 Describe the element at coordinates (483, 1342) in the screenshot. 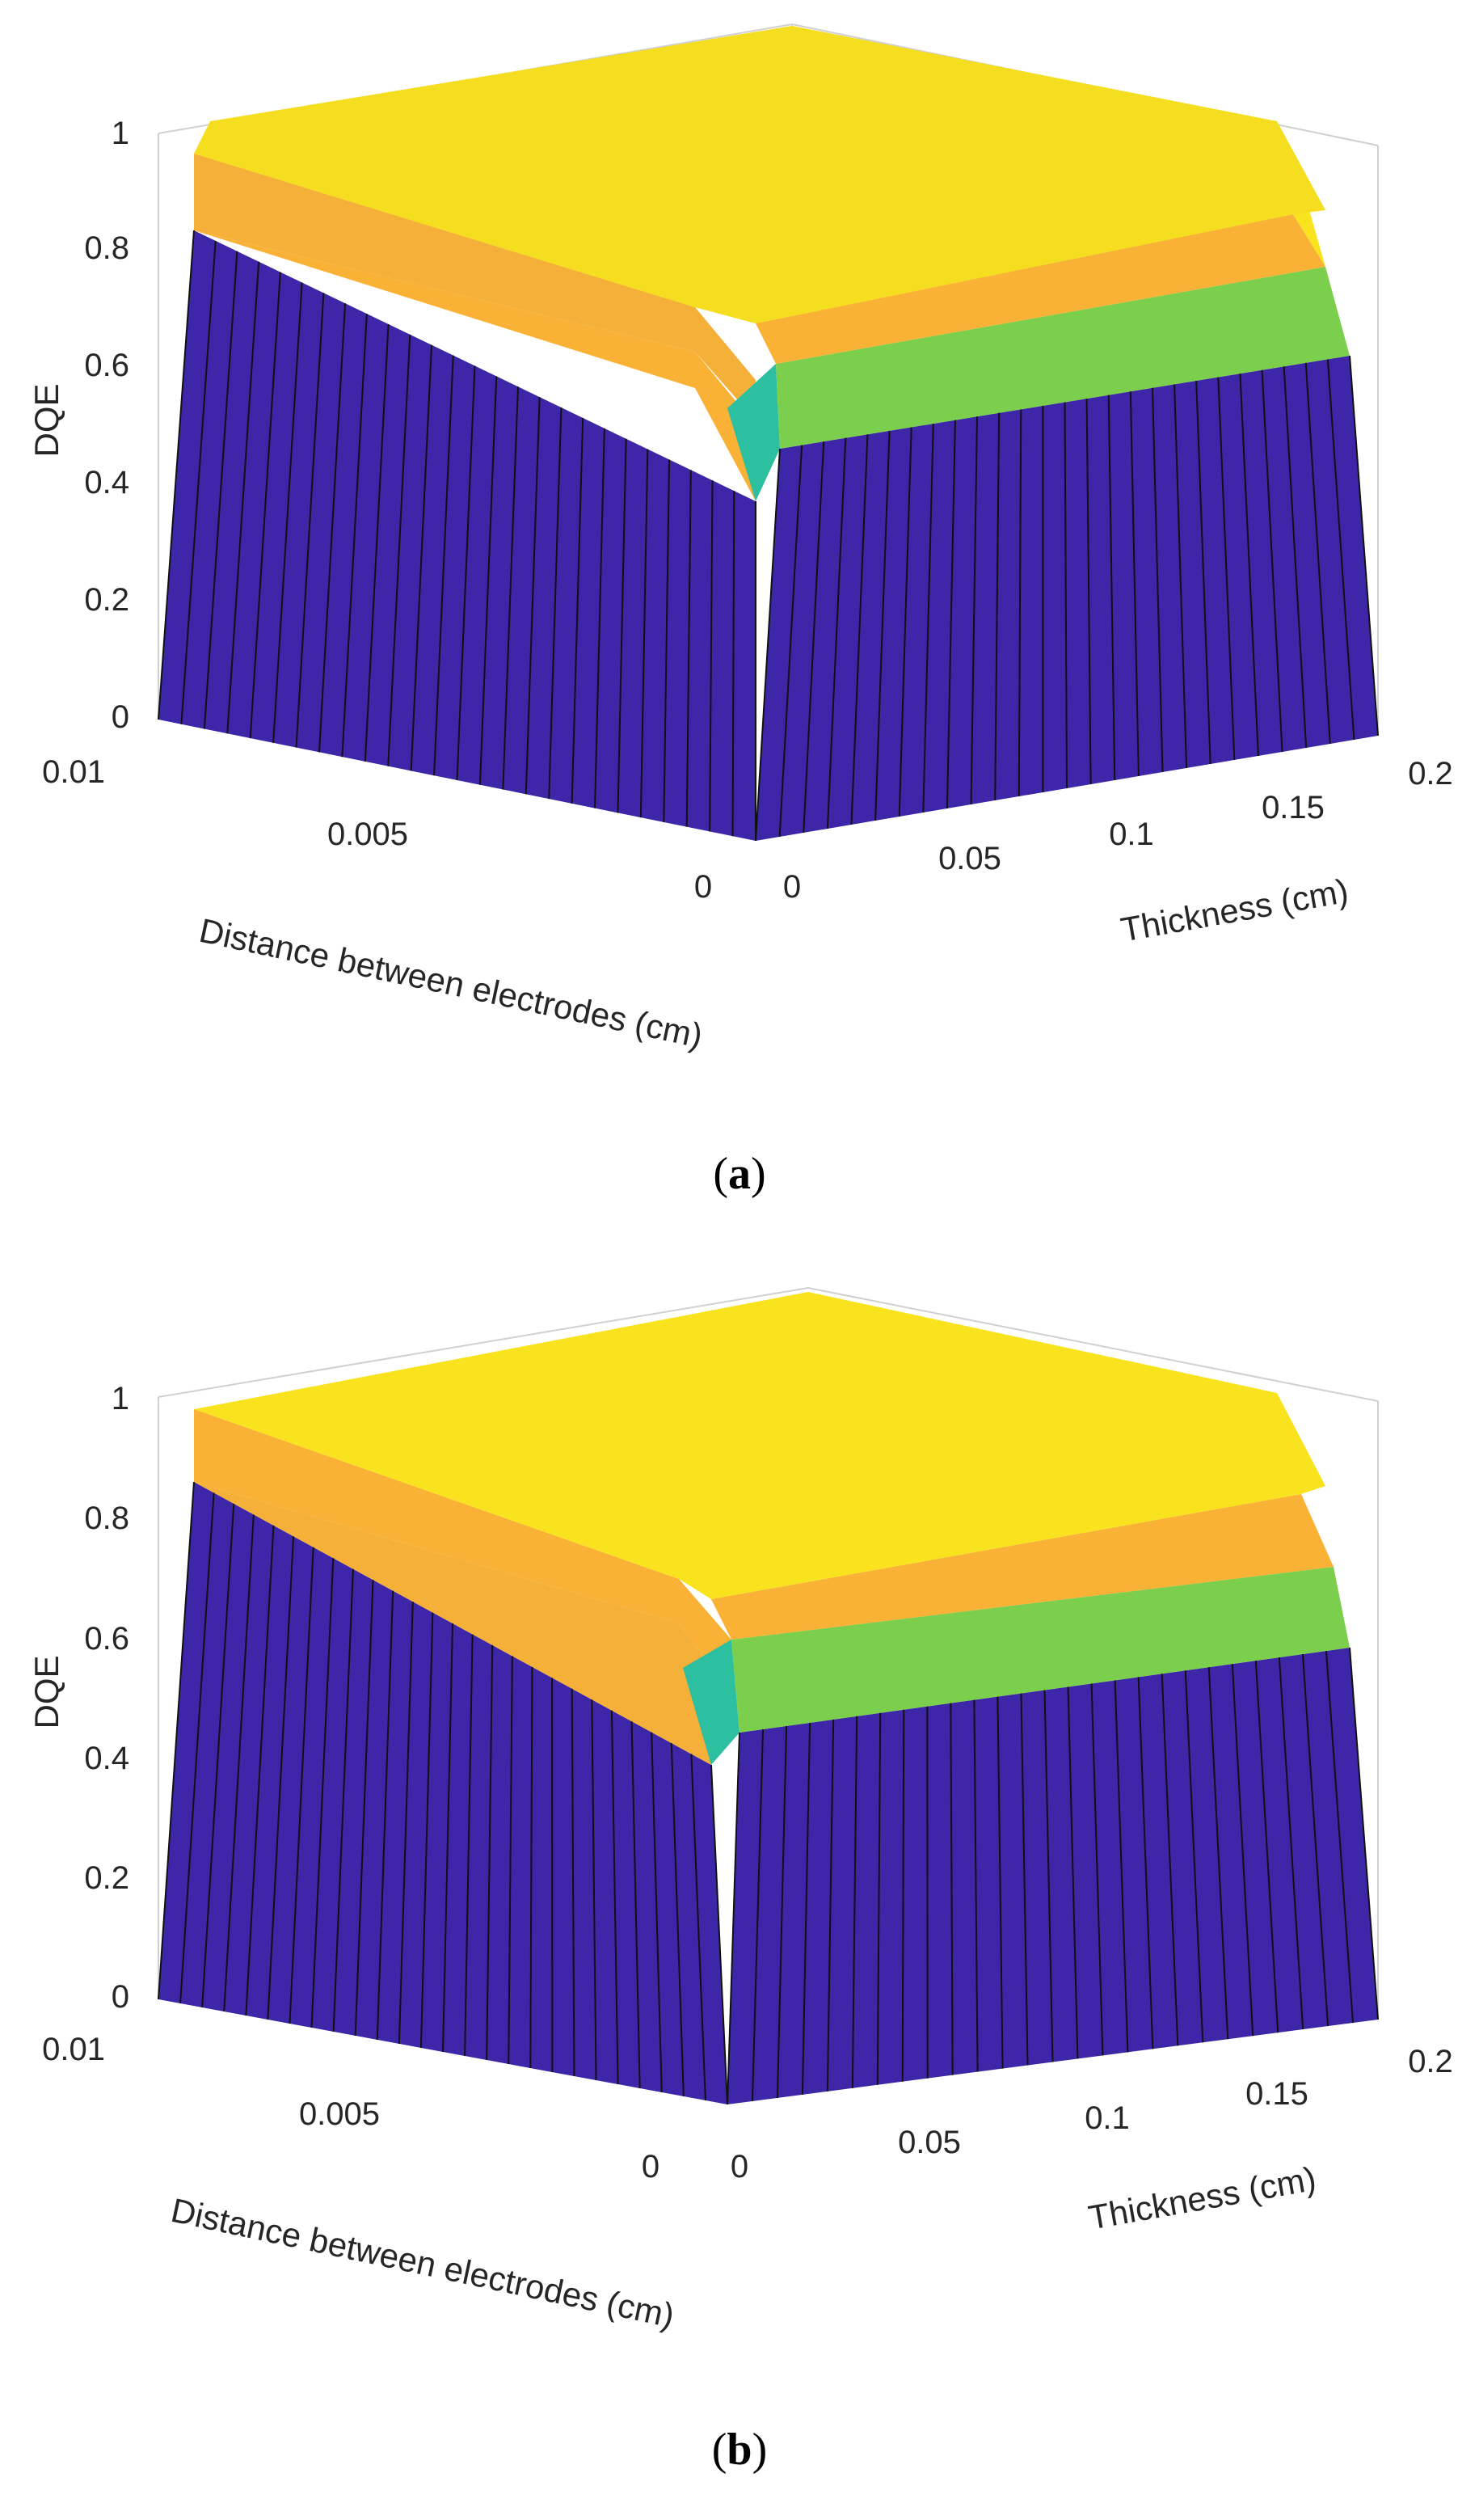

I see `back-top-left-edge` at that location.